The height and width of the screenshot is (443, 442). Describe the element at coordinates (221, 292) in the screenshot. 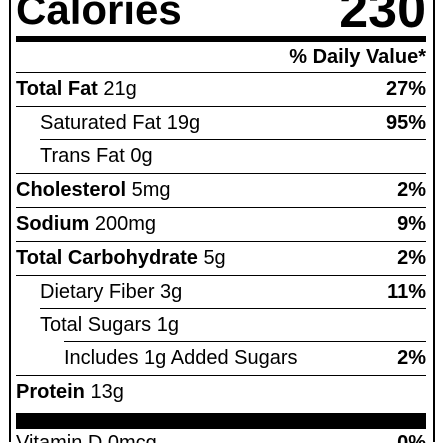

I see `nutrient-row-dietary-fiber: Dietary Fiber 3g 11%` at that location.